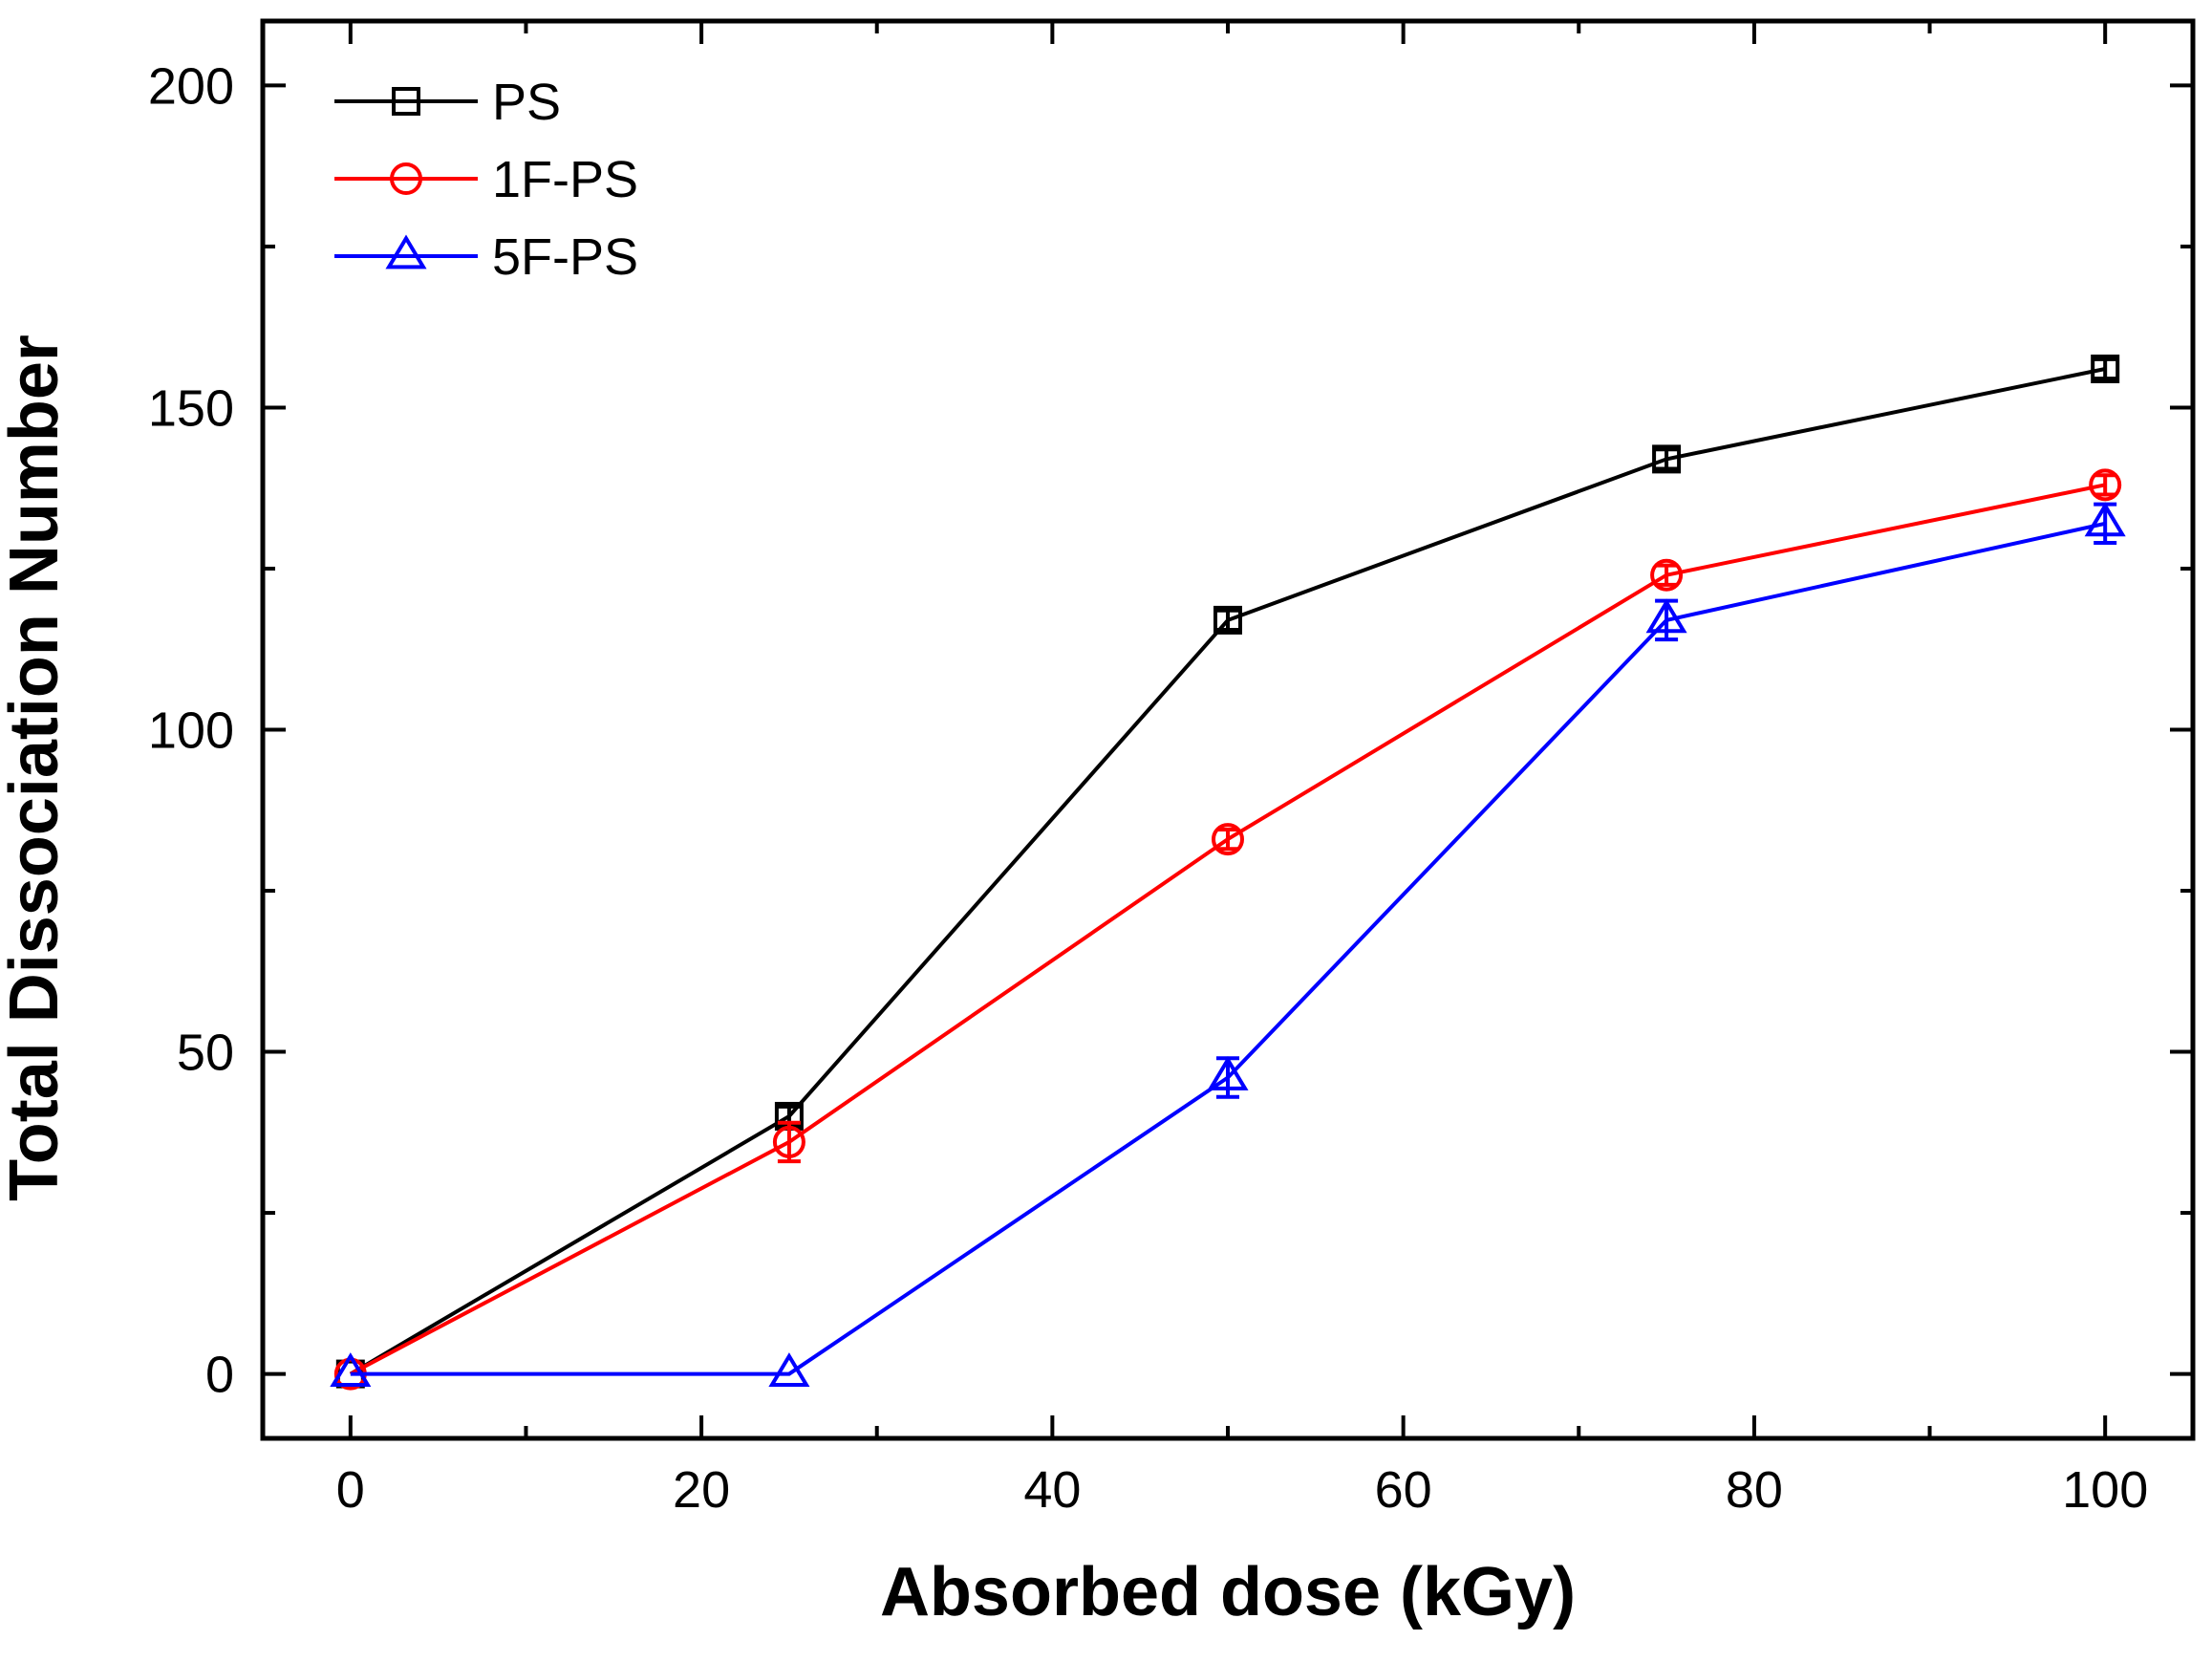  I want to click on legend-item-ps: PS, so click(447, 102).